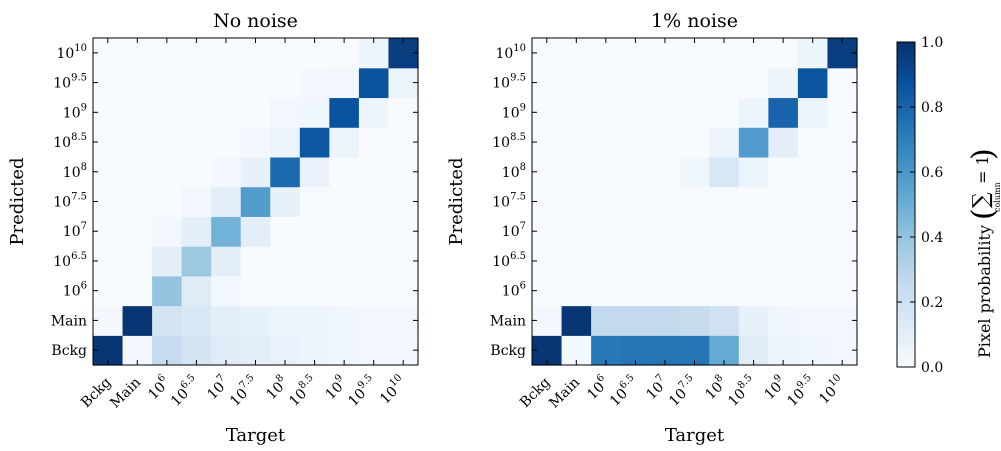  I want to click on colorbar-label: Pixel probability (∑ column= 1), so click(983, 253).